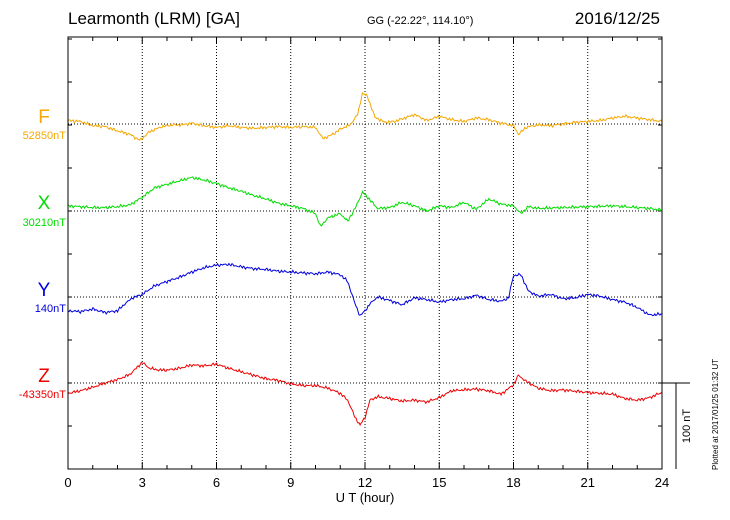  Describe the element at coordinates (44, 203) in the screenshot. I see `series-name-x: X` at that location.